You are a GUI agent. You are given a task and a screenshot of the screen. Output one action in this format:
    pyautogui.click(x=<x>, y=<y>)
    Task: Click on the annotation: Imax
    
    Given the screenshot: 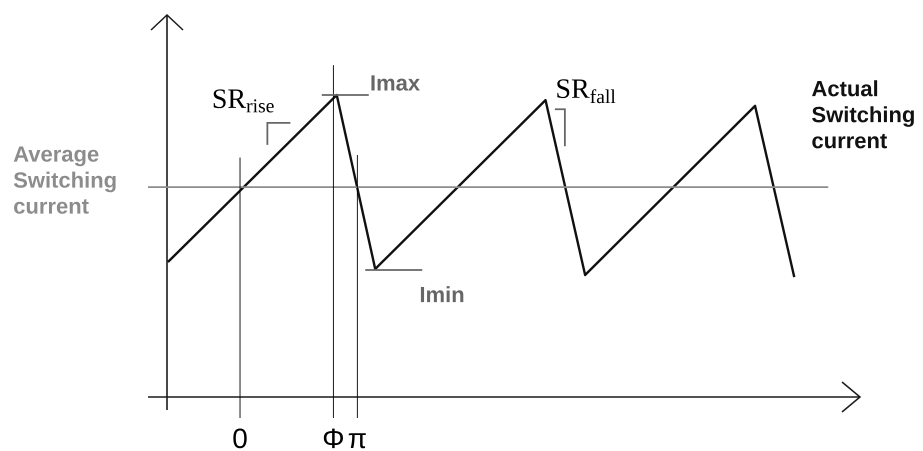 What is the action you would take?
    pyautogui.click(x=395, y=83)
    